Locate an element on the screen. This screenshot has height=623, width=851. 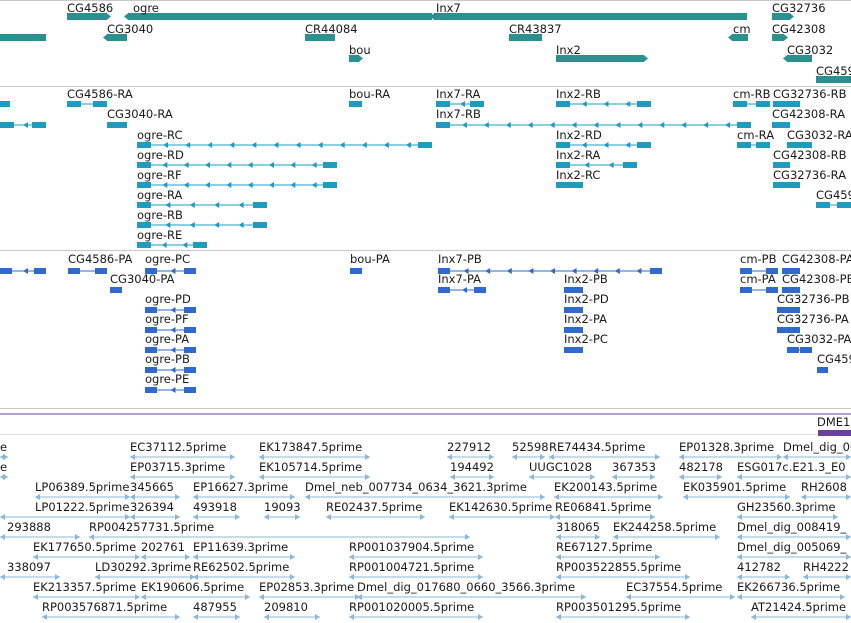
est-label: EP02853.3prime is located at coordinates (307, 587).